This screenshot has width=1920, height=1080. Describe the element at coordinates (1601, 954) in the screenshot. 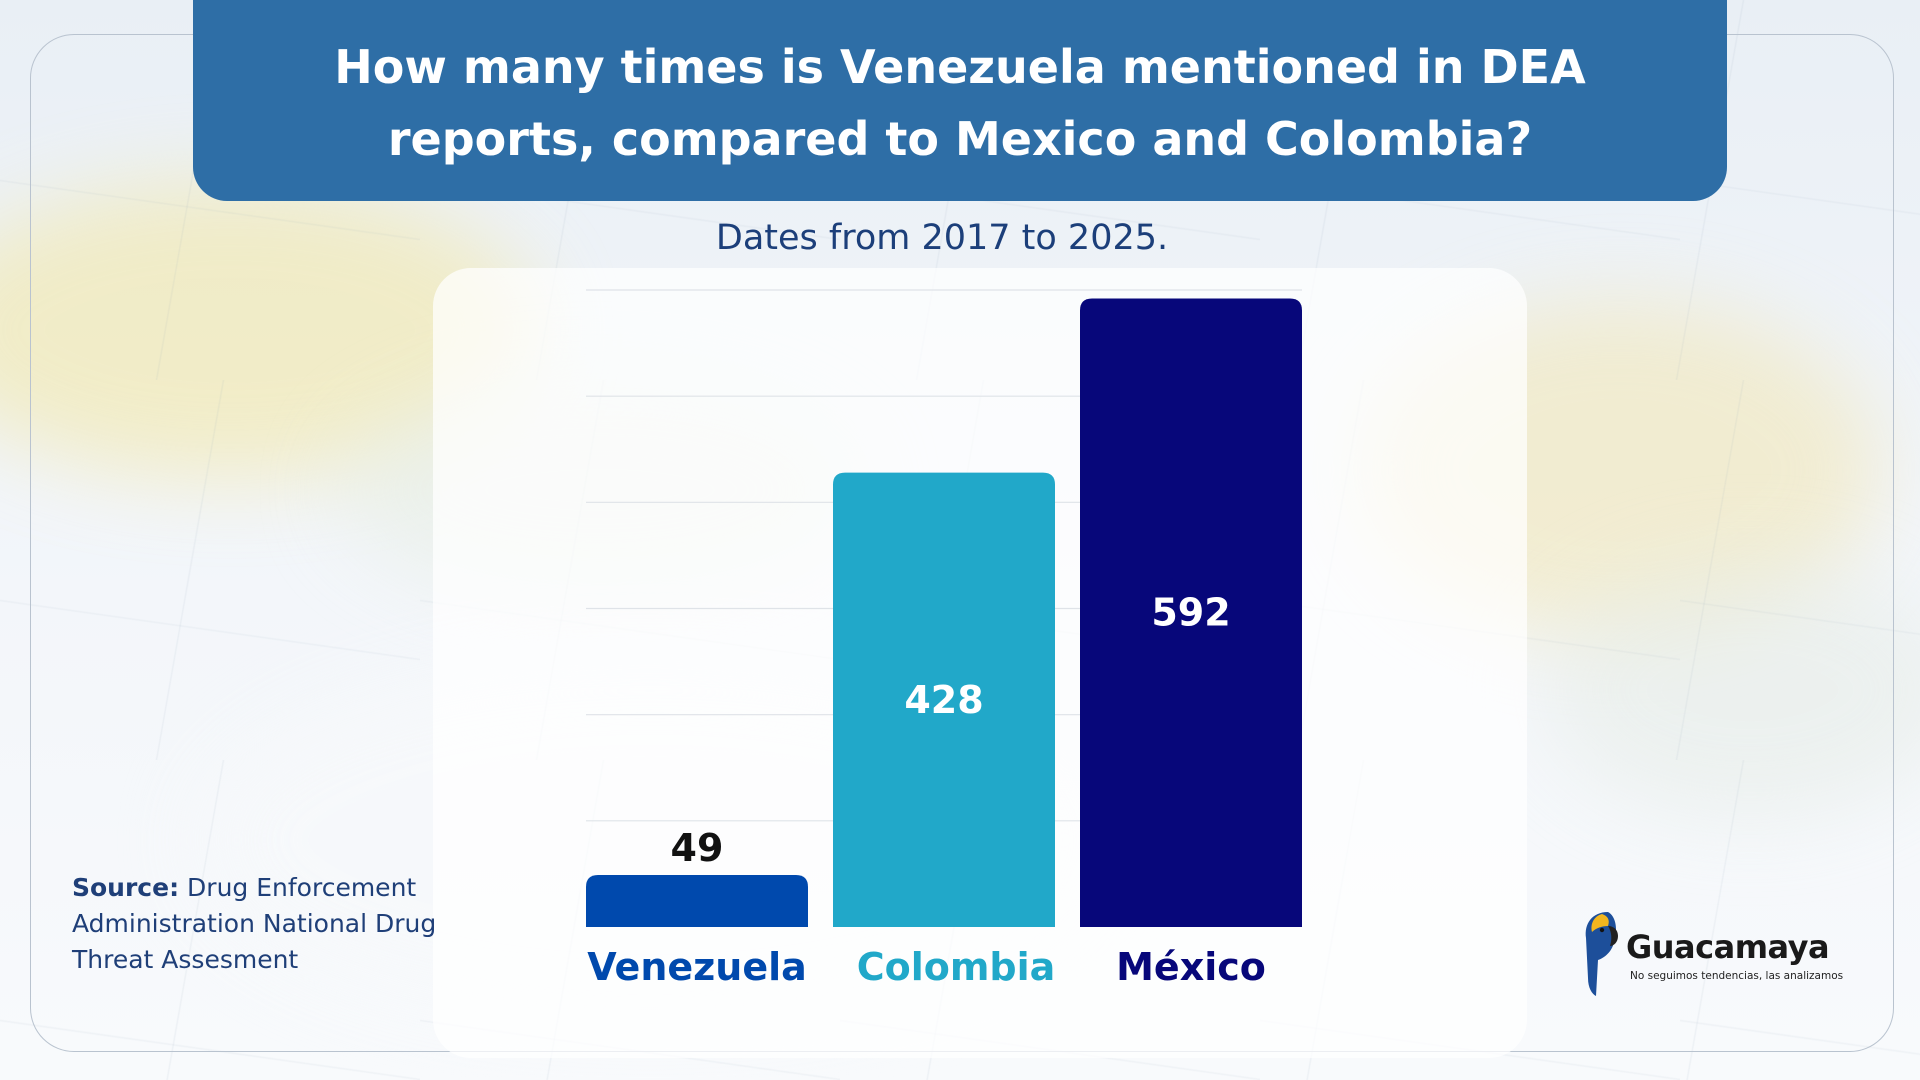

I see `macaw-icon` at that location.